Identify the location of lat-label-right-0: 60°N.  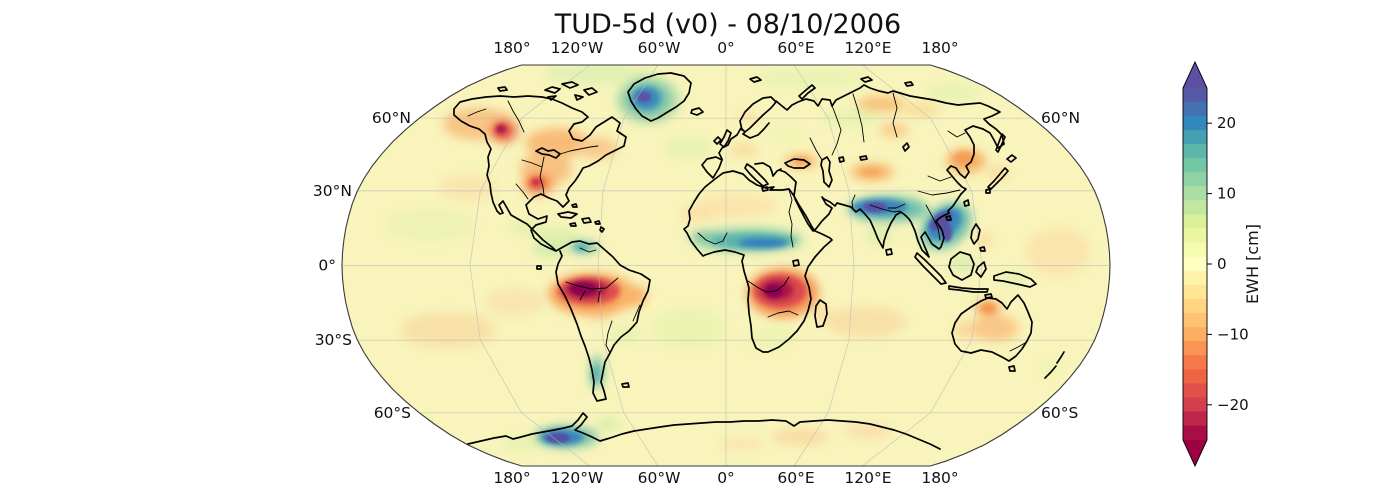
(1060, 118).